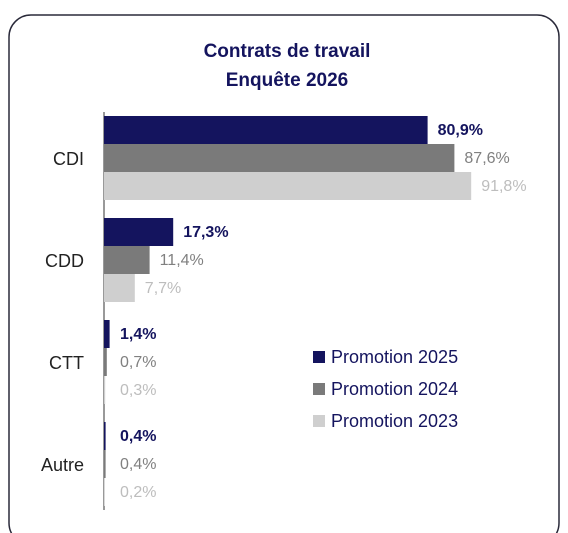 The width and height of the screenshot is (568, 533). I want to click on y-tick-label: CTT, so click(66, 363).